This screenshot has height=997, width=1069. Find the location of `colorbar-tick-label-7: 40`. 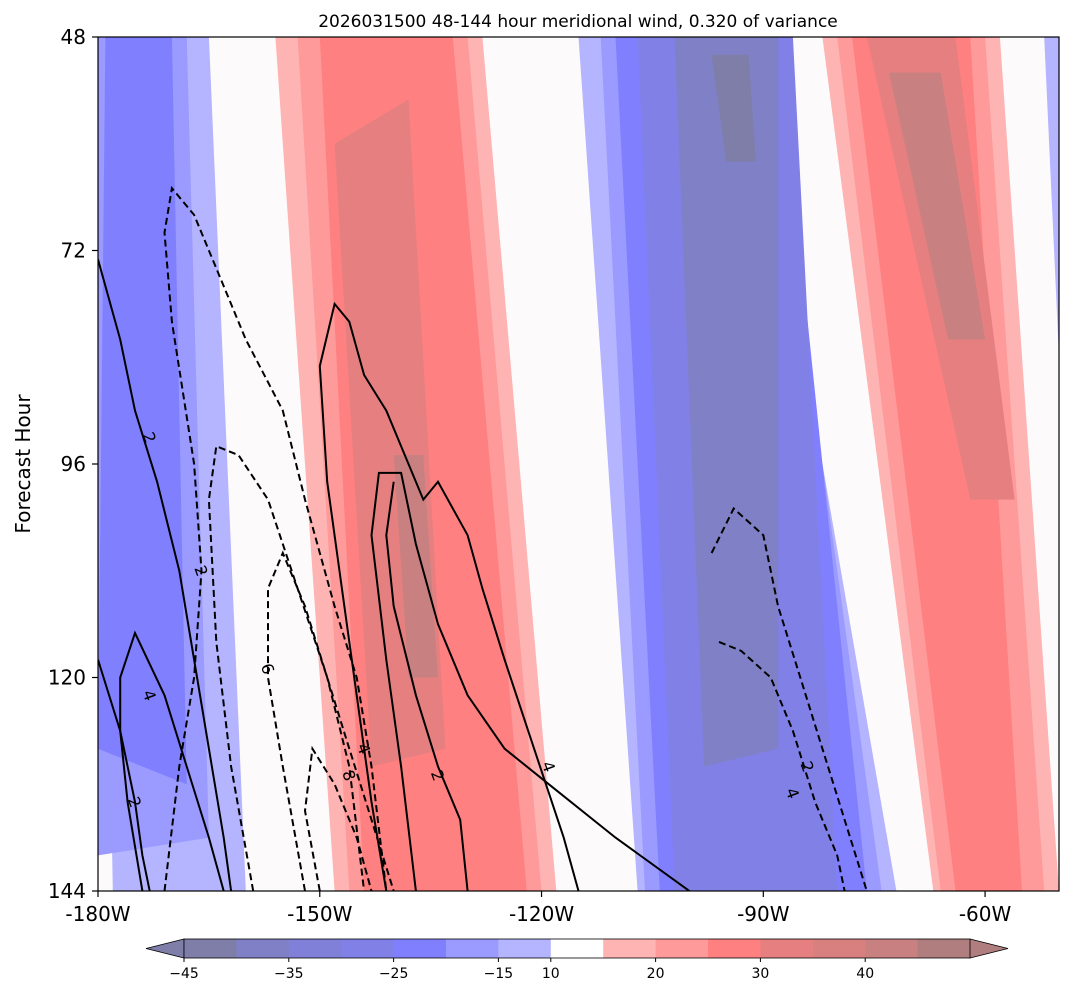

colorbar-tick-label-7: 40 is located at coordinates (865, 974).